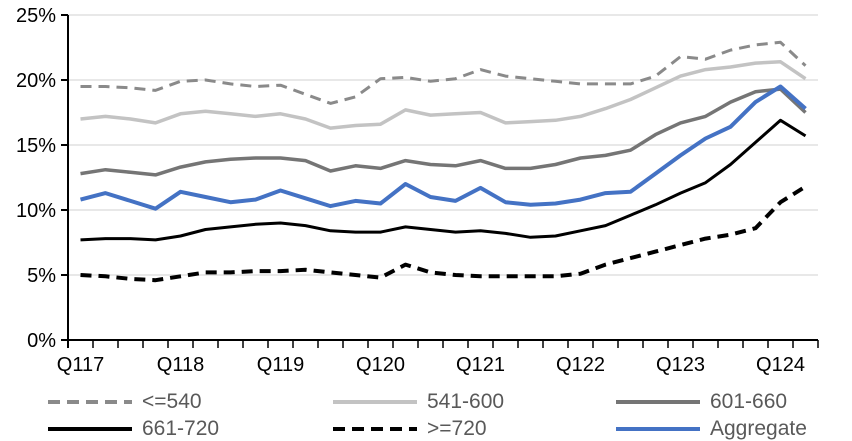  Describe the element at coordinates (418, 401) in the screenshot. I see `legend-item-541600: 541-600` at that location.